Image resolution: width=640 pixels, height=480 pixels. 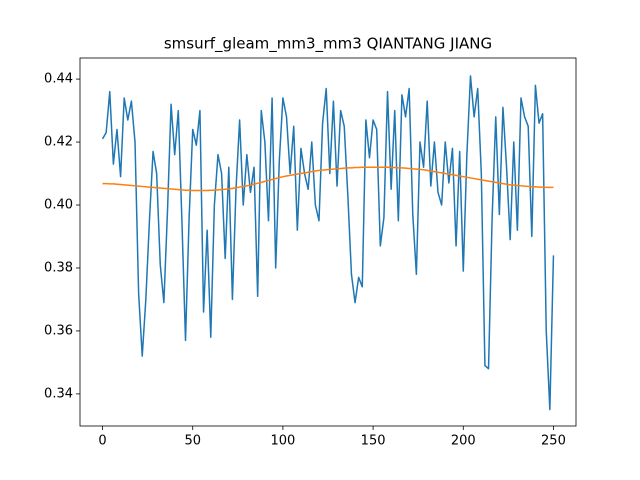 What do you see at coordinates (282, 441) in the screenshot?
I see `x-tick-label: 100` at bounding box center [282, 441].